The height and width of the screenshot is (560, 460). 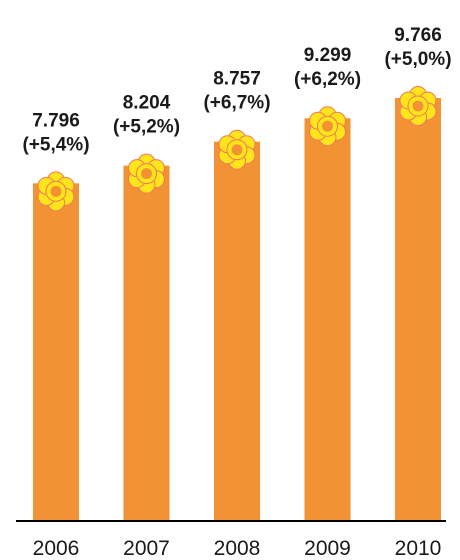 What do you see at coordinates (418, 309) in the screenshot?
I see `bar-2010` at bounding box center [418, 309].